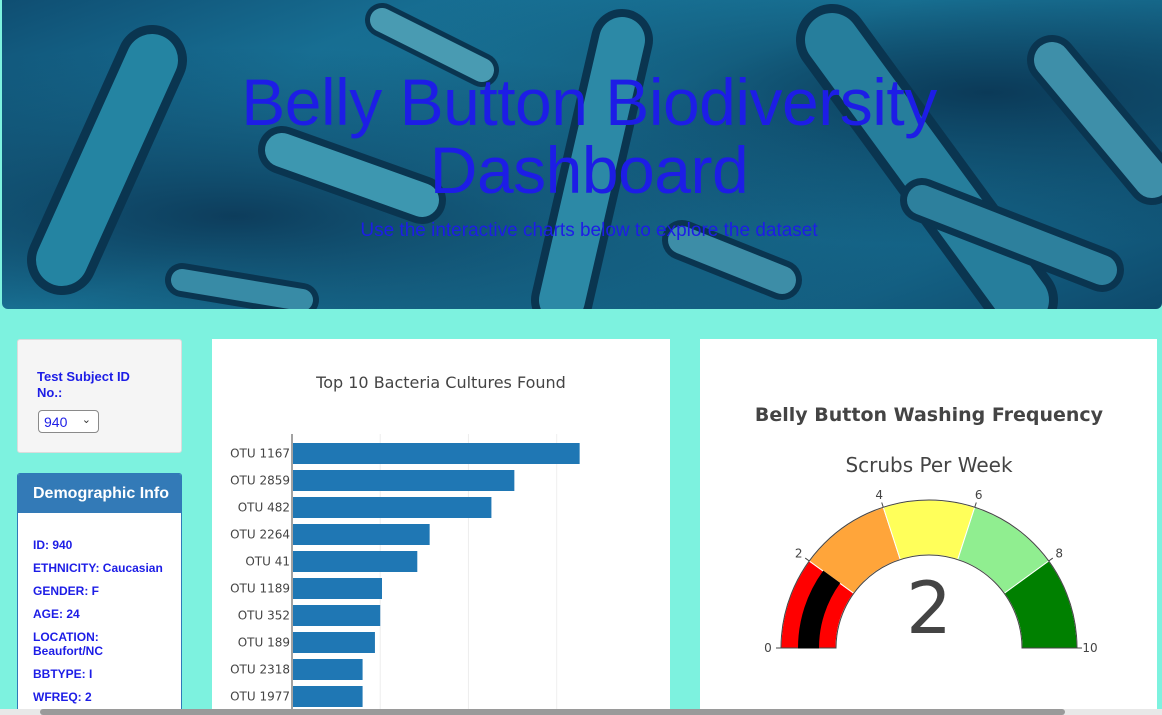 The image size is (1162, 715). I want to click on bar-chart-tick-label: OTU 482, so click(264, 508).